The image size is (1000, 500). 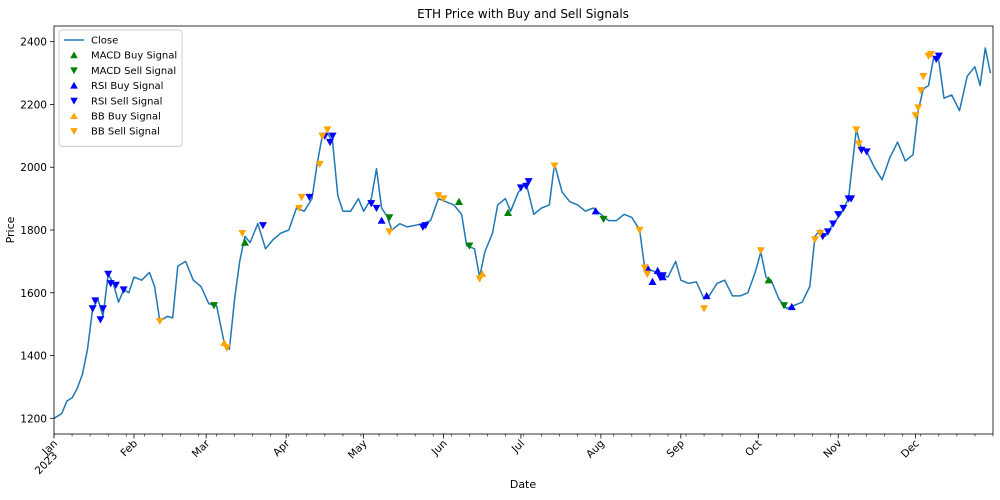 What do you see at coordinates (33, 419) in the screenshot?
I see `y-tick-label: 1200` at bounding box center [33, 419].